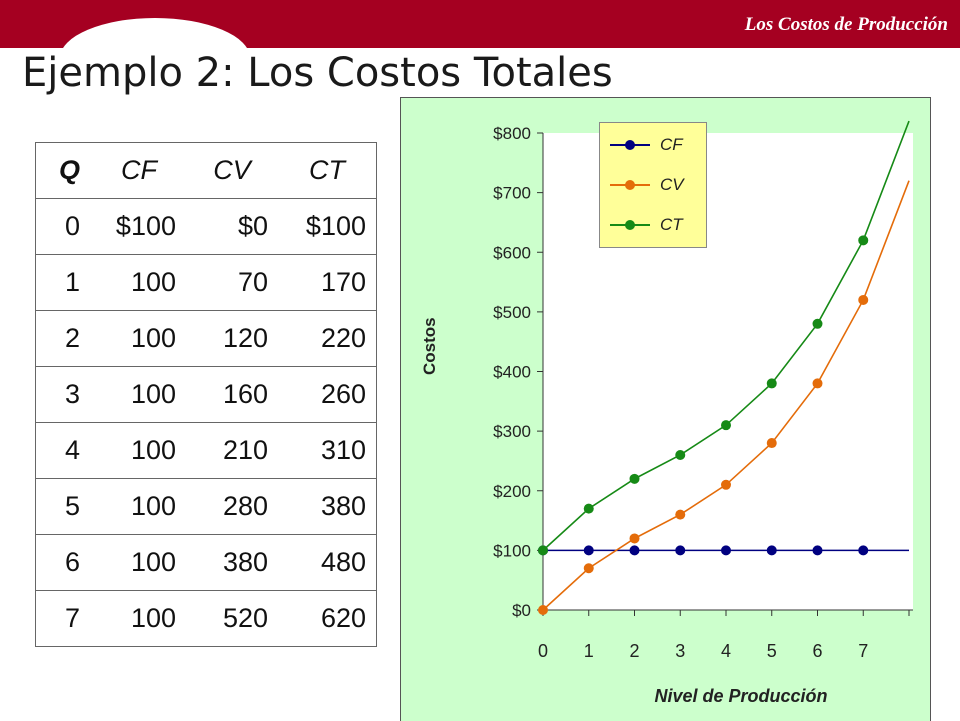 This screenshot has width=960, height=721. I want to click on cell-cv: 380, so click(232, 562).